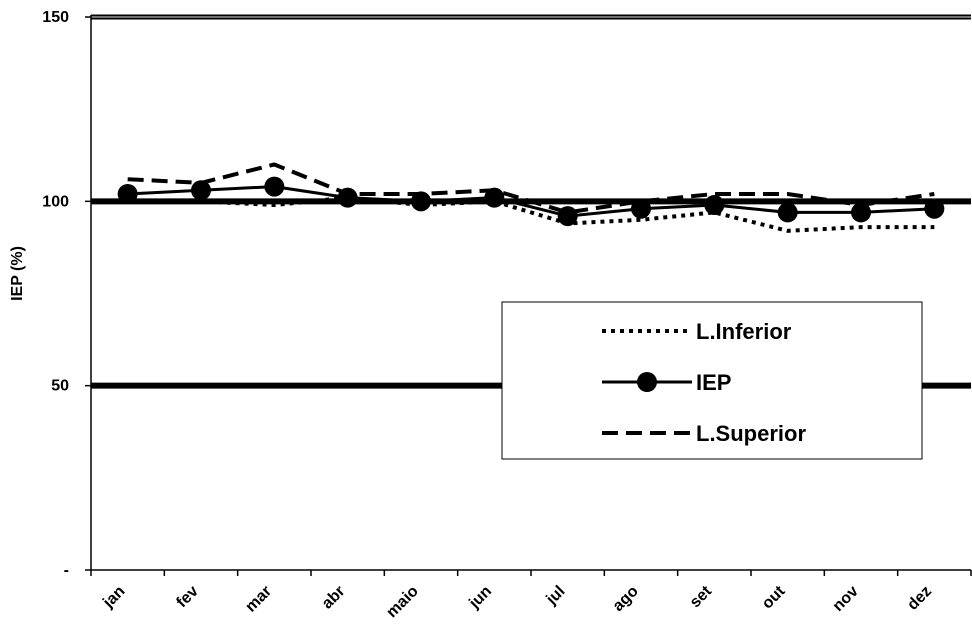  What do you see at coordinates (531, 201) in the screenshot?
I see `series-line-IEP` at bounding box center [531, 201].